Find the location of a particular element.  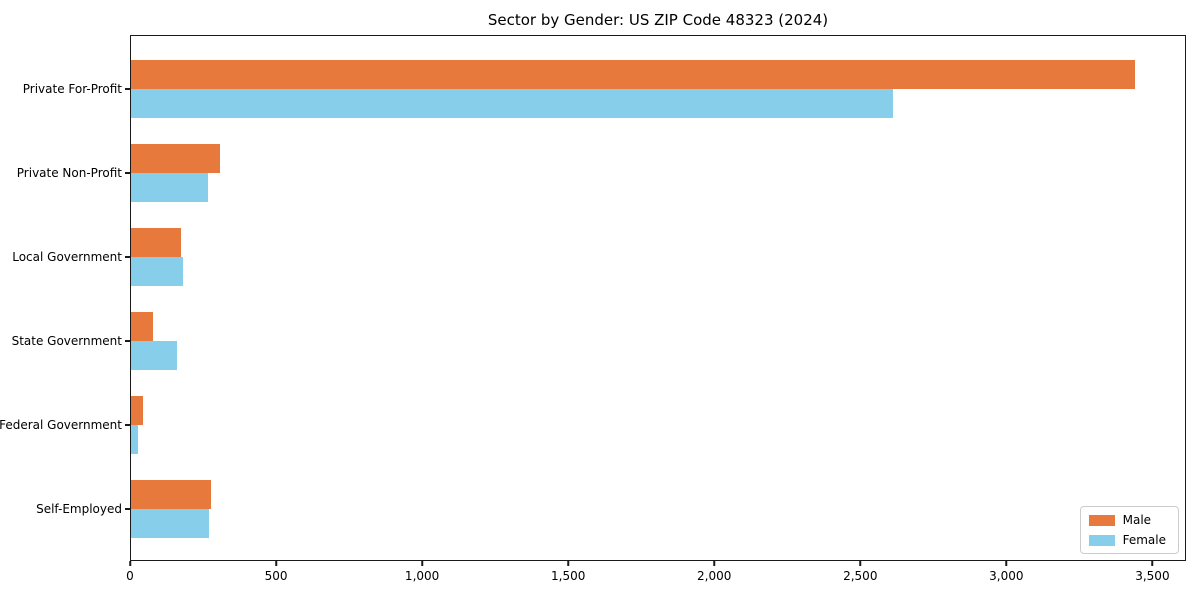

y-tick-mark-federal-government is located at coordinates (127, 425).